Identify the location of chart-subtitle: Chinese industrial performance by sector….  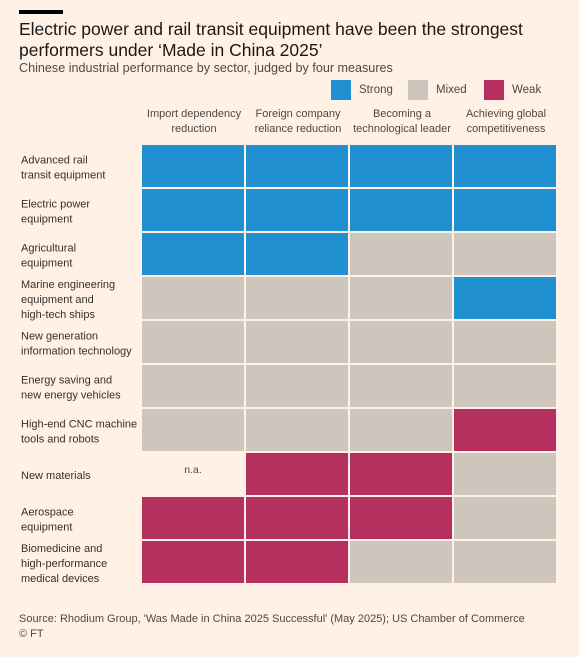
(206, 68).